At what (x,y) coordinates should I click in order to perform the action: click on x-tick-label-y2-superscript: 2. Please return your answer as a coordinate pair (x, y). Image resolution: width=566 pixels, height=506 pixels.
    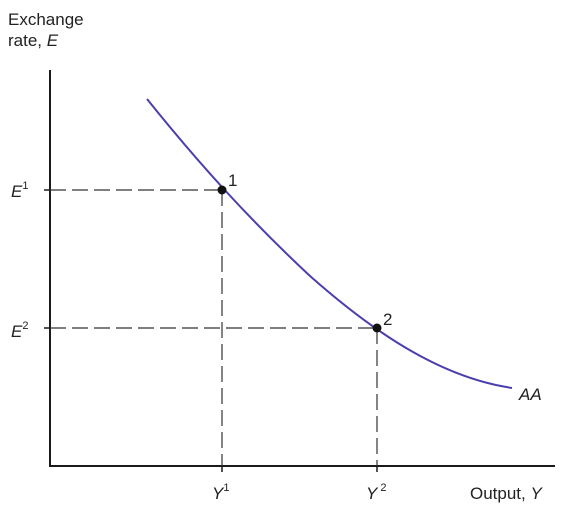
    Looking at the image, I should click on (383, 488).